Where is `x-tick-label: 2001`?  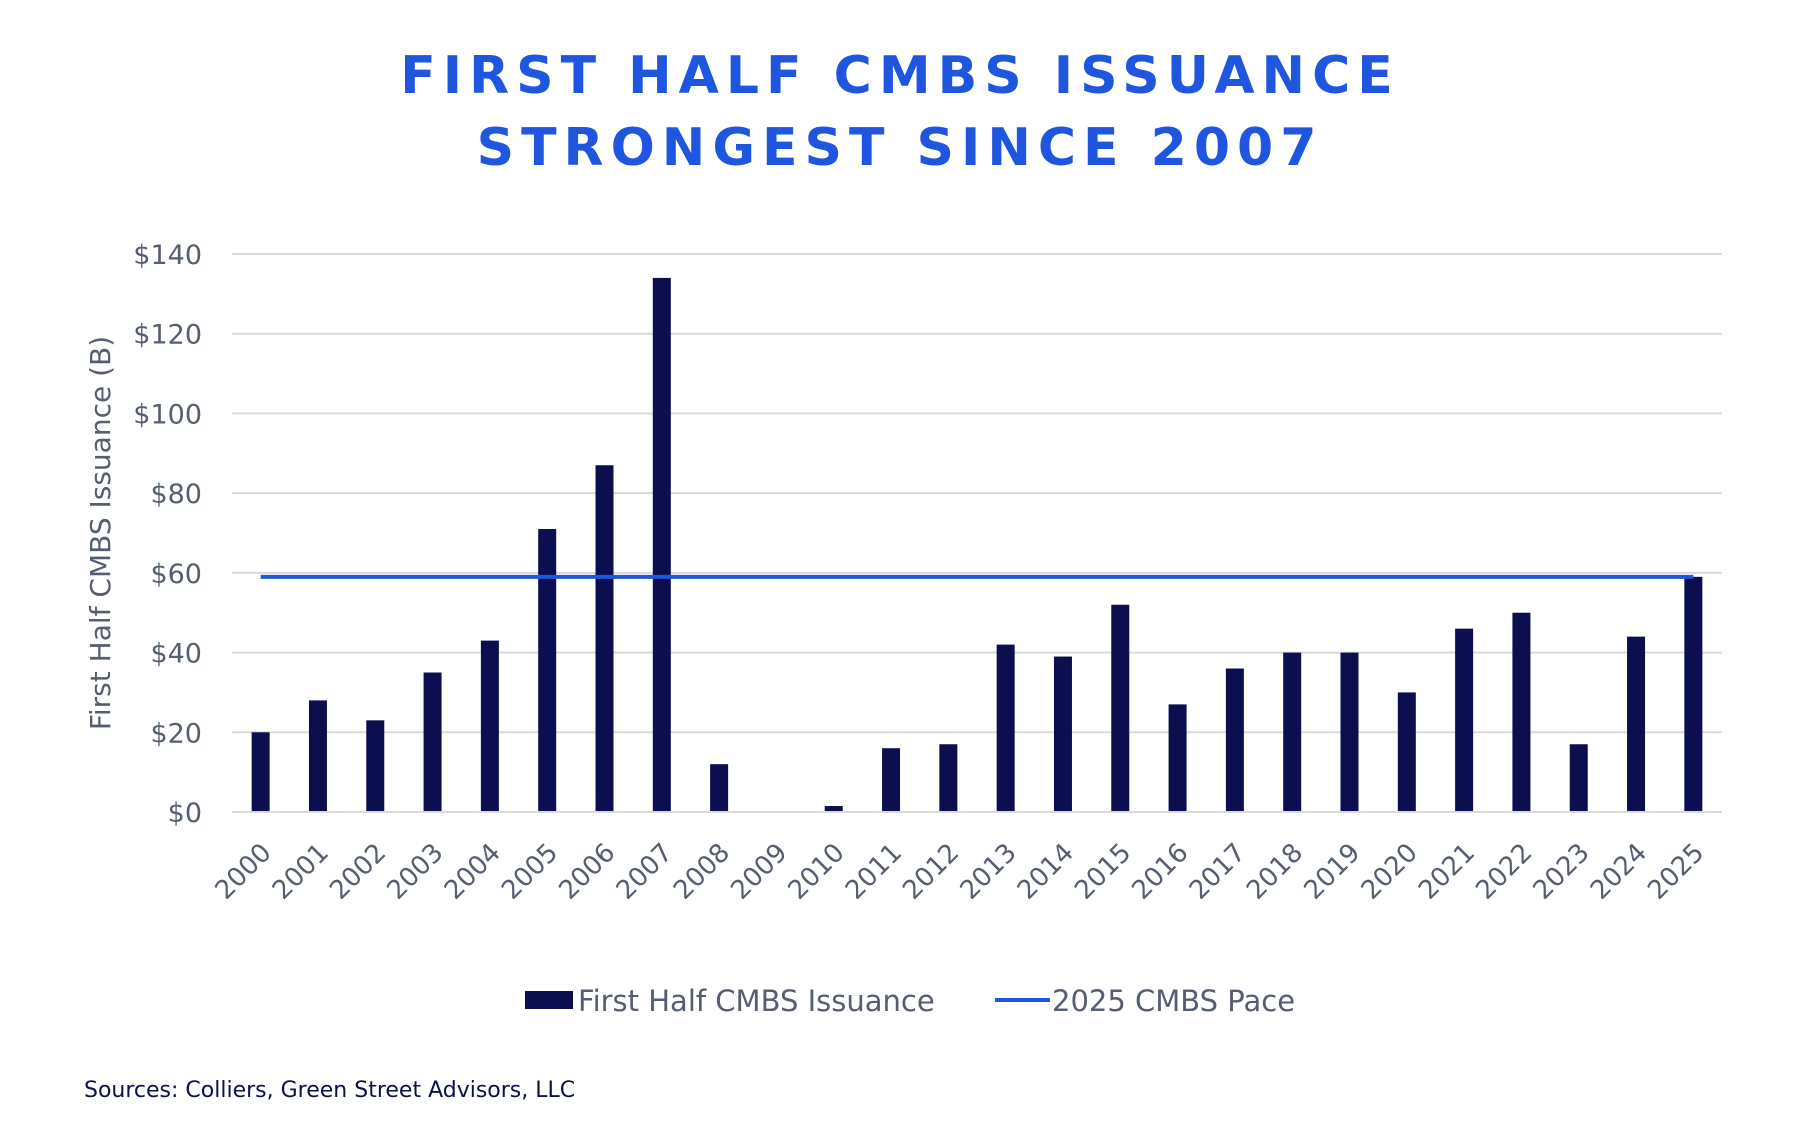
x-tick-label: 2001 is located at coordinates (301, 872).